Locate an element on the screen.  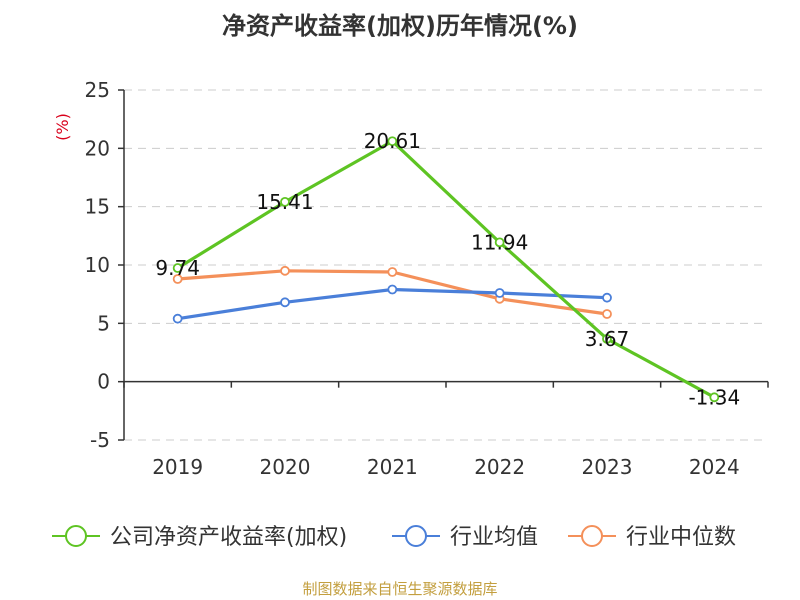
data-label: 3.67 is located at coordinates (607, 339).